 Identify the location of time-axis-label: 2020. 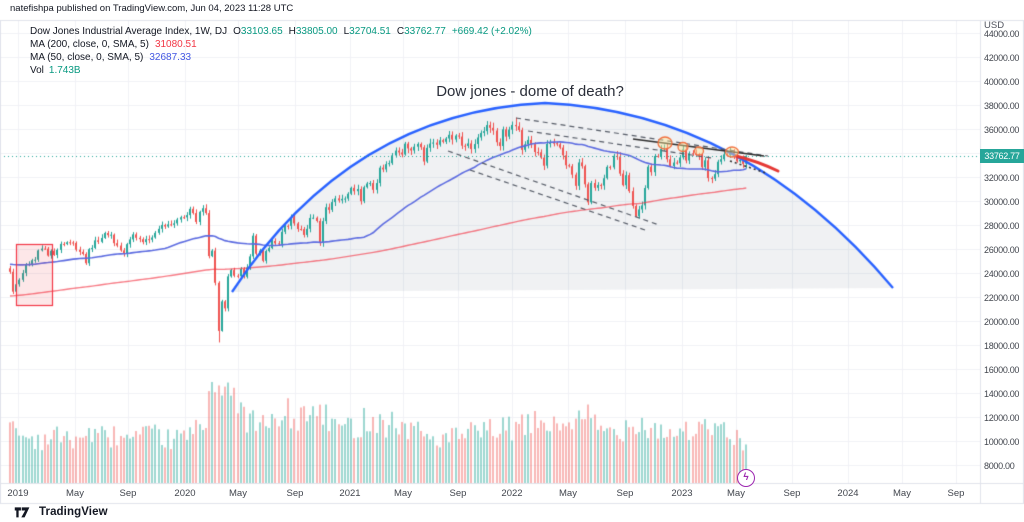
(185, 493).